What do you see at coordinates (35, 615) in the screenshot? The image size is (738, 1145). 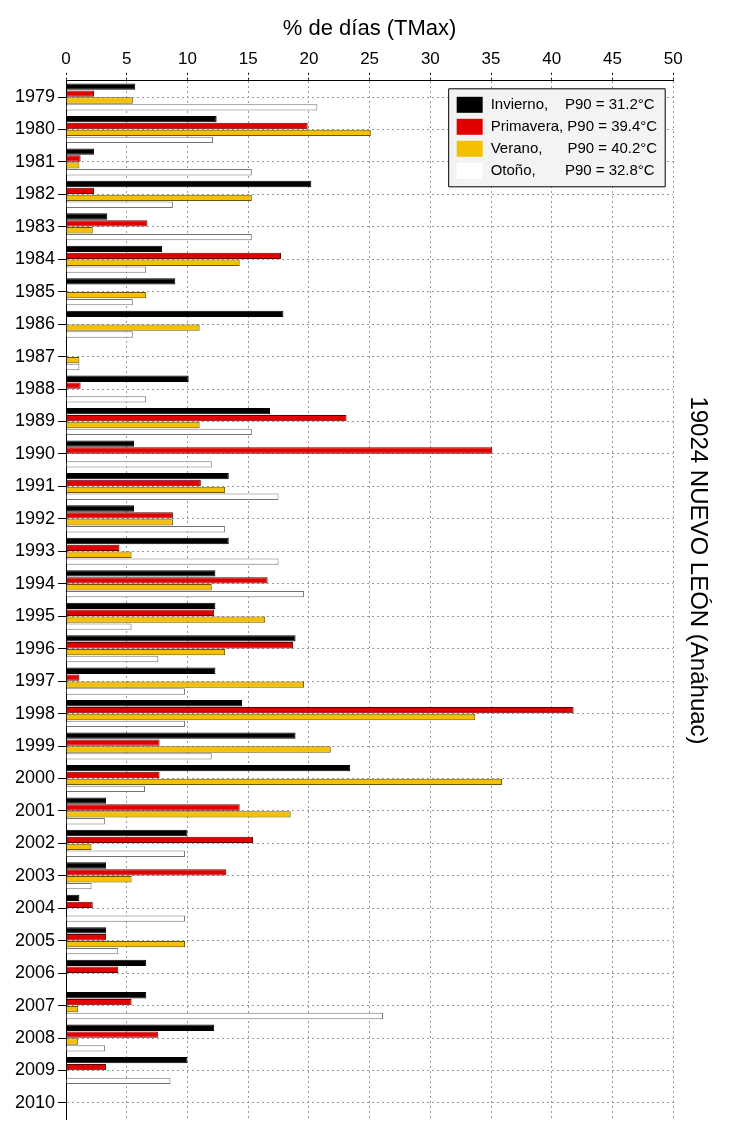 I see `y-tick-label: 1995` at bounding box center [35, 615].